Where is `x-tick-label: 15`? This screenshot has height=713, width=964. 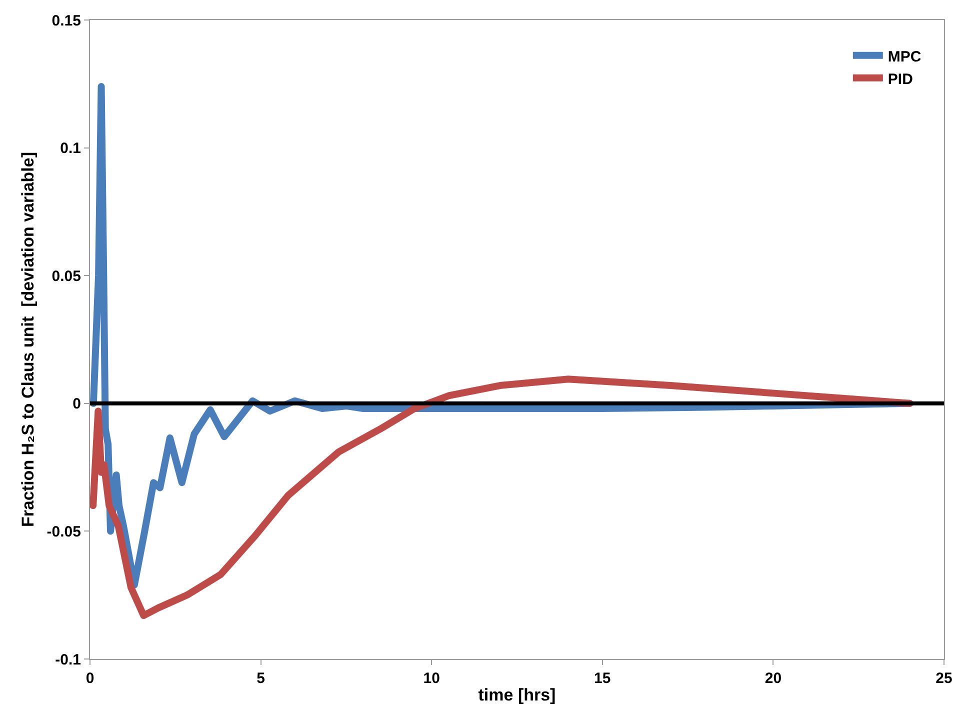 x-tick-label: 15 is located at coordinates (602, 678).